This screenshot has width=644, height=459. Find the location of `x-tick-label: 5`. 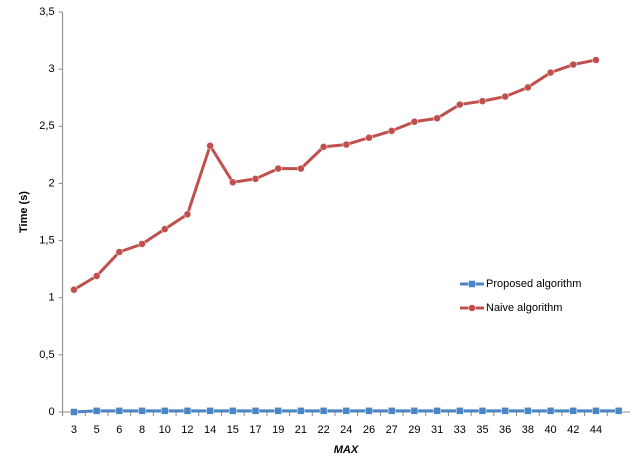

x-tick-label: 5 is located at coordinates (97, 430).